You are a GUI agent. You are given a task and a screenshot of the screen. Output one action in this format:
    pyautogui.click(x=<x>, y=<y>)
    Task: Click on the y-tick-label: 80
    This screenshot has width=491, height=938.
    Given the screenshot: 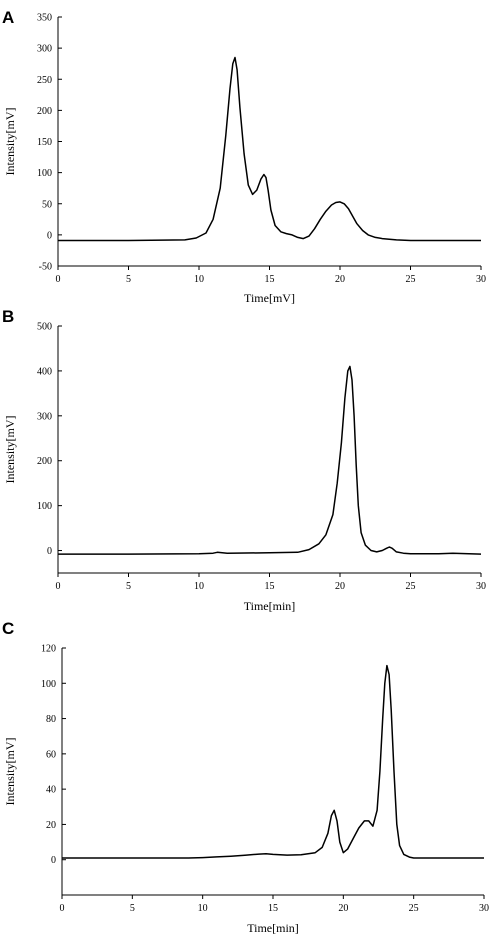 What is the action you would take?
    pyautogui.click(x=51, y=719)
    